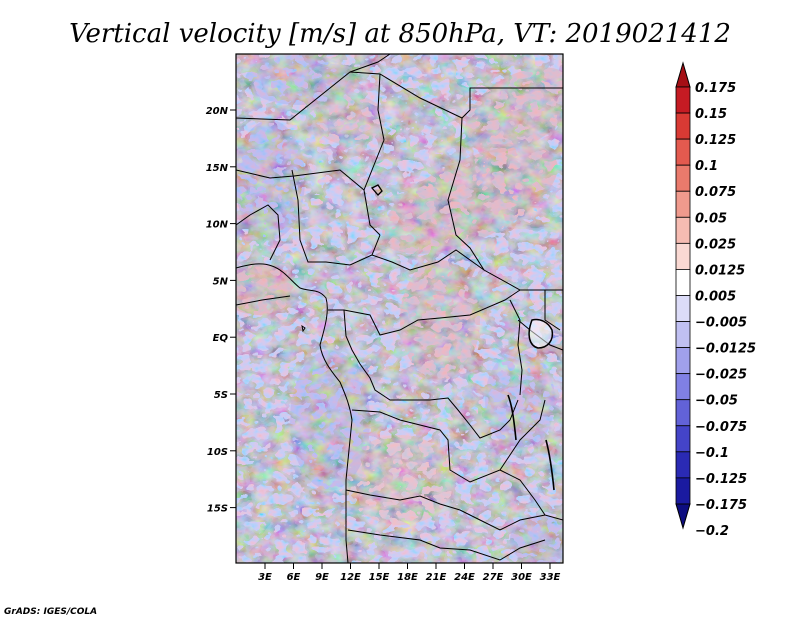 Image resolution: width=800 pixels, height=618 pixels. I want to click on colorbar-label: 0.025, so click(715, 244).